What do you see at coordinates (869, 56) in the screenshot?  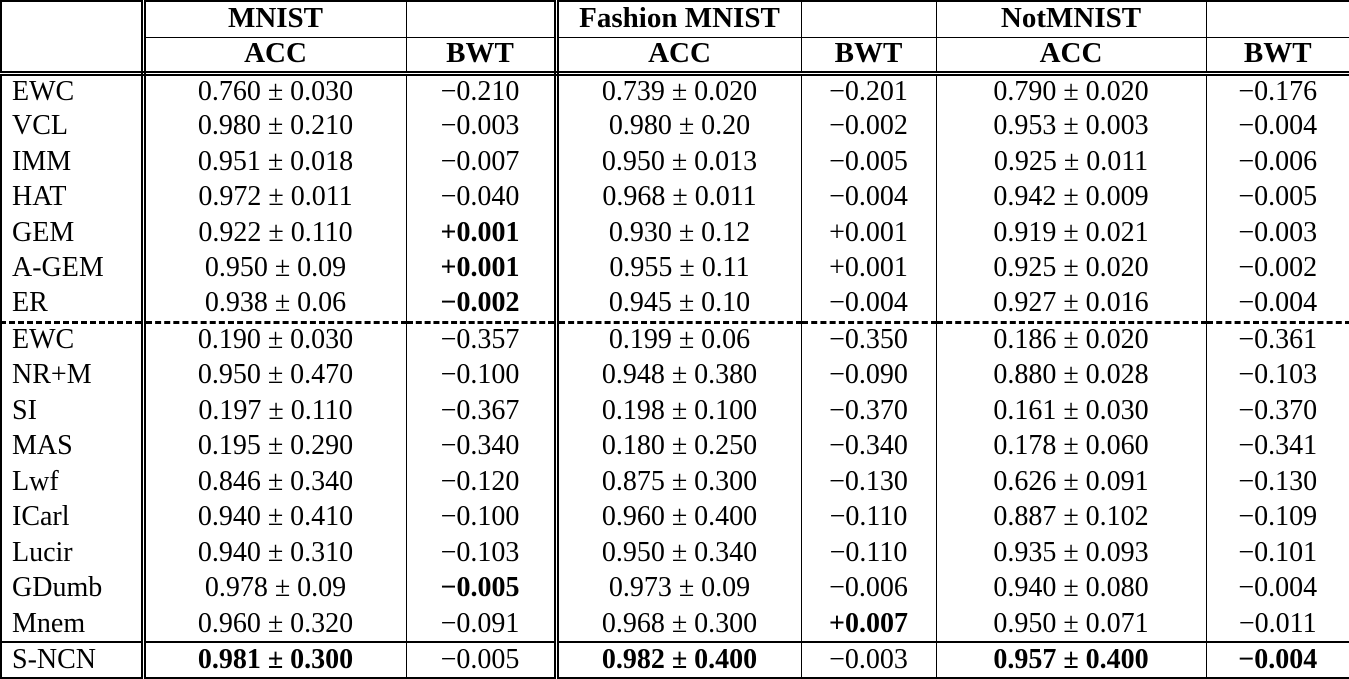 I see `subheader-bwt-fashion: BWT` at bounding box center [869, 56].